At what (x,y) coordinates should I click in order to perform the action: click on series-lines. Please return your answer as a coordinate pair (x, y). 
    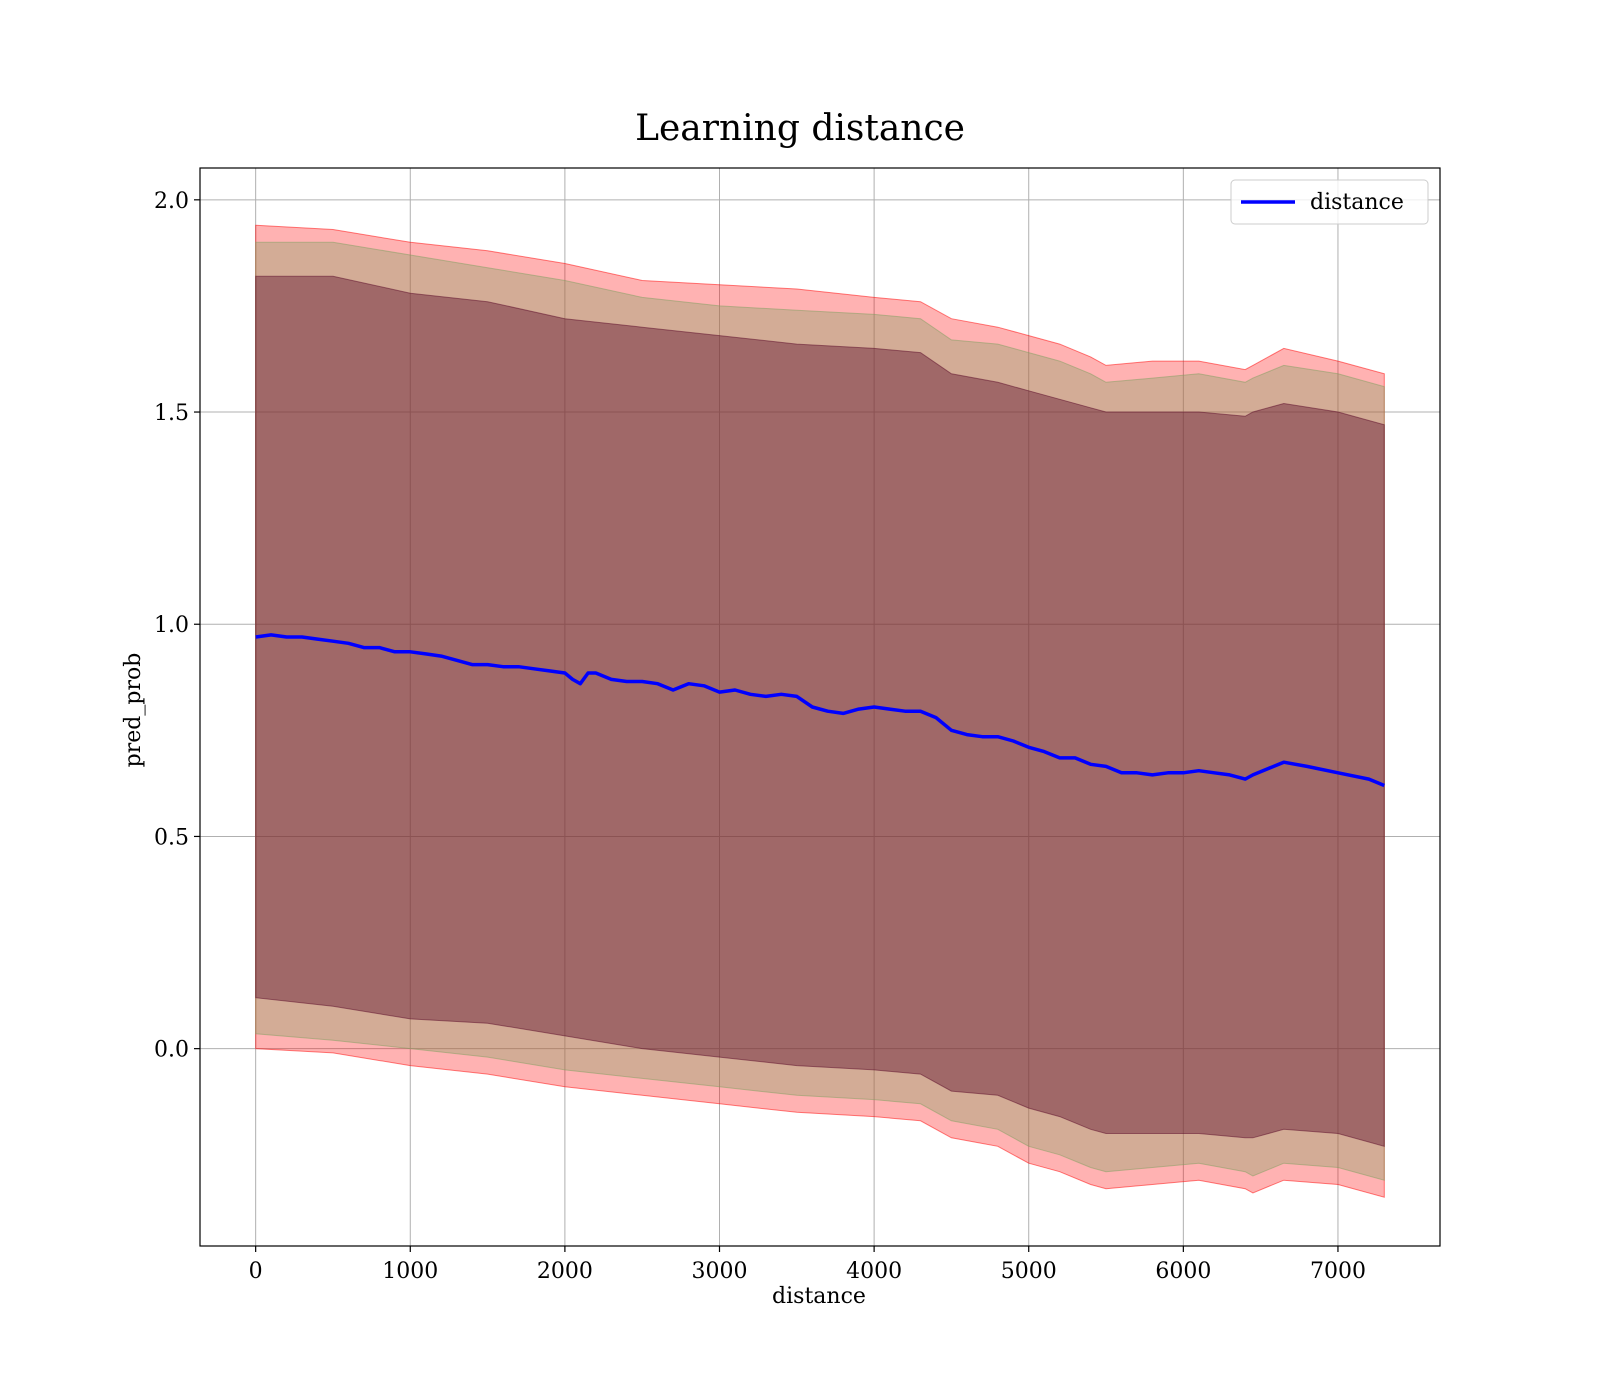
    Looking at the image, I should click on (820, 710).